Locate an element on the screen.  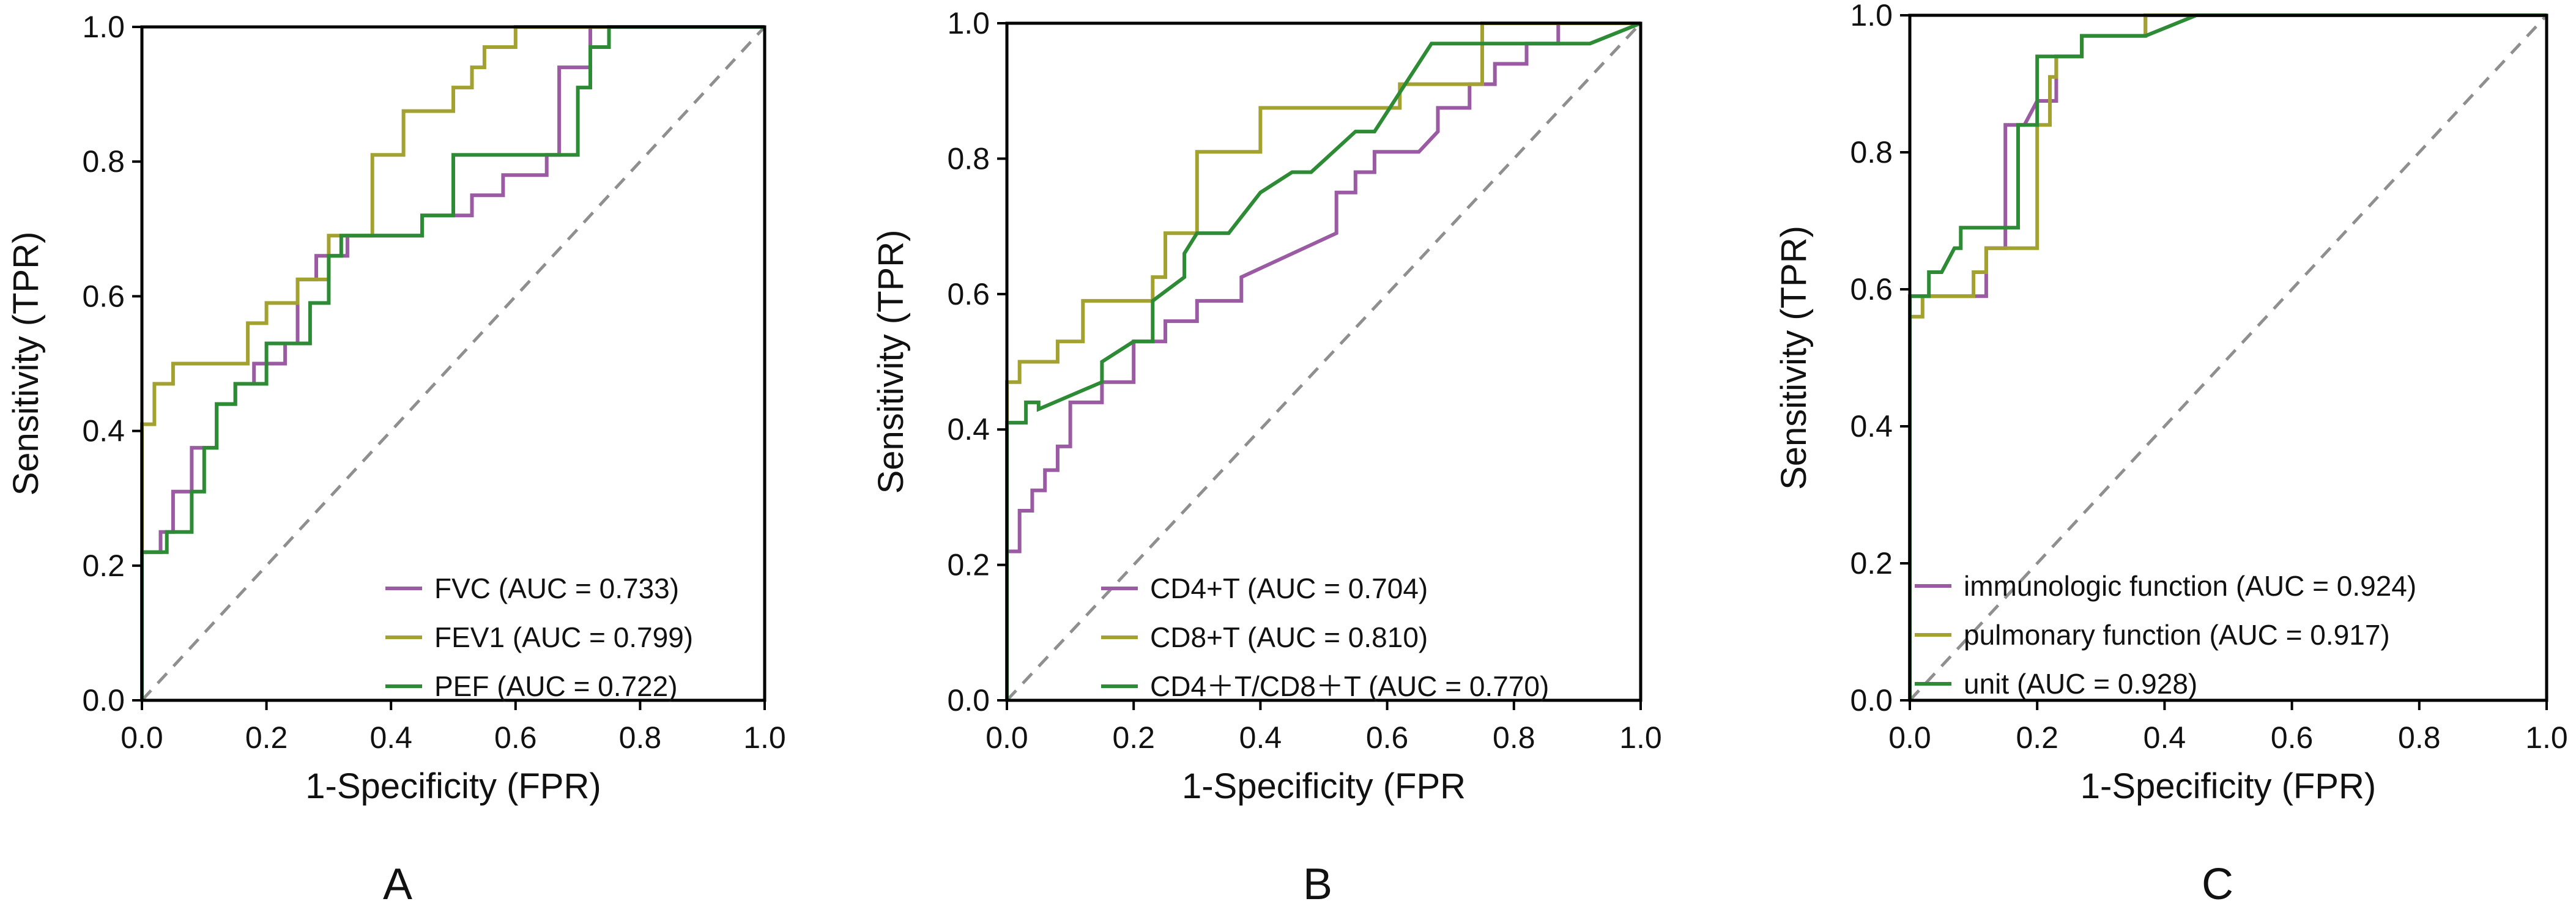
legend-entry-2: FEV1 (AUC = 0.799) is located at coordinates (563, 637).